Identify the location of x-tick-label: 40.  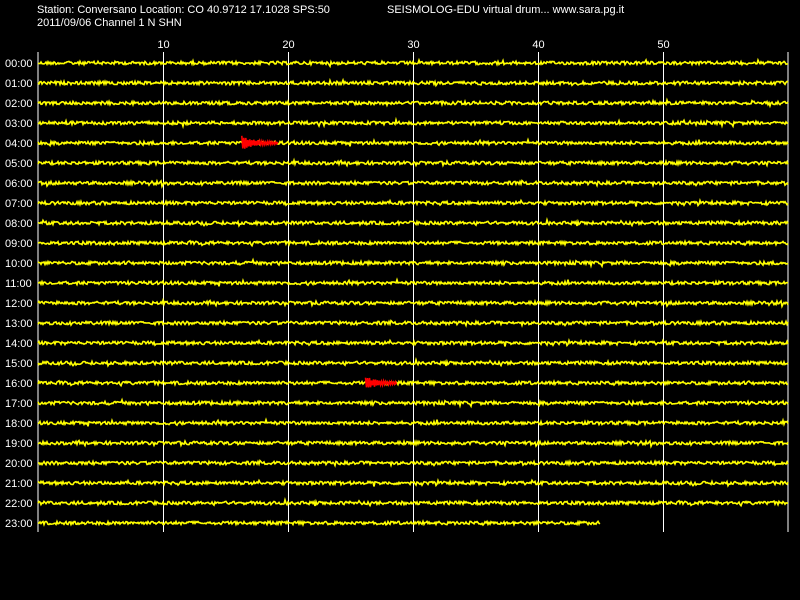
(538, 45).